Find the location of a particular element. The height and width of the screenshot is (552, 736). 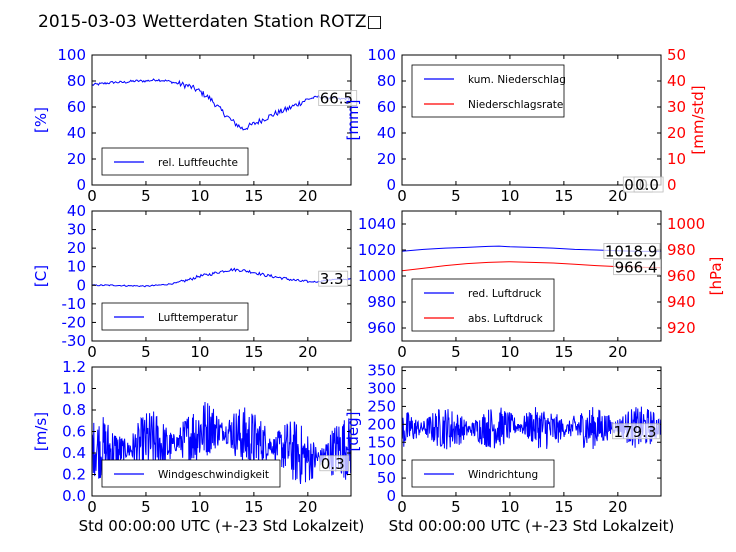

plot-frame-humidity is located at coordinates (221, 120).